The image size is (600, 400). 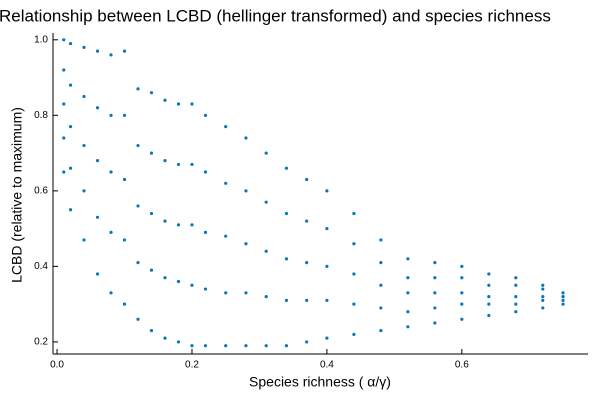 I want to click on x-tick-label: 0.4, so click(x=327, y=365).